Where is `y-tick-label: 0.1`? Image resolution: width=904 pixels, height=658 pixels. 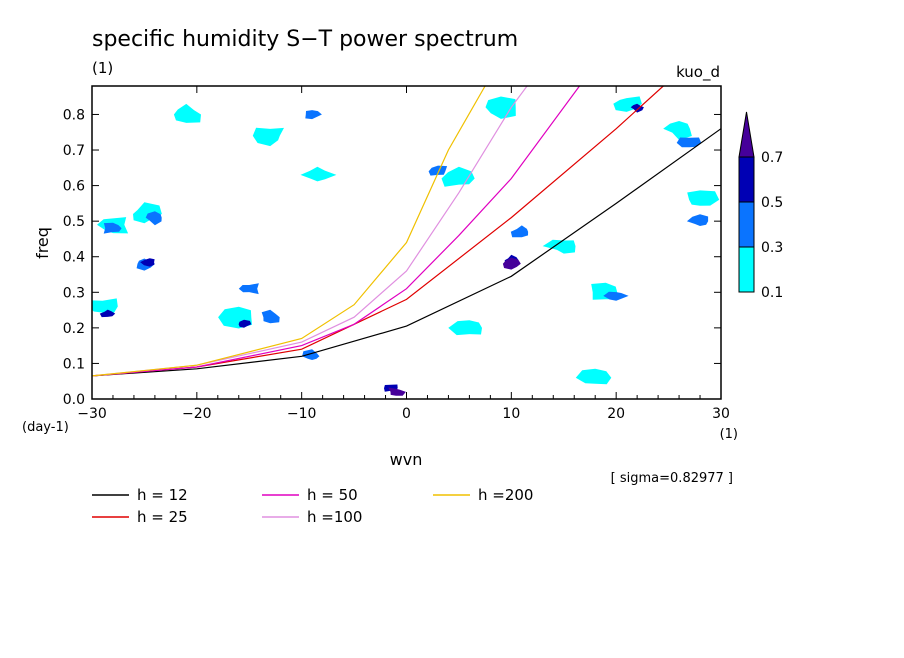 y-tick-label: 0.1 is located at coordinates (74, 364).